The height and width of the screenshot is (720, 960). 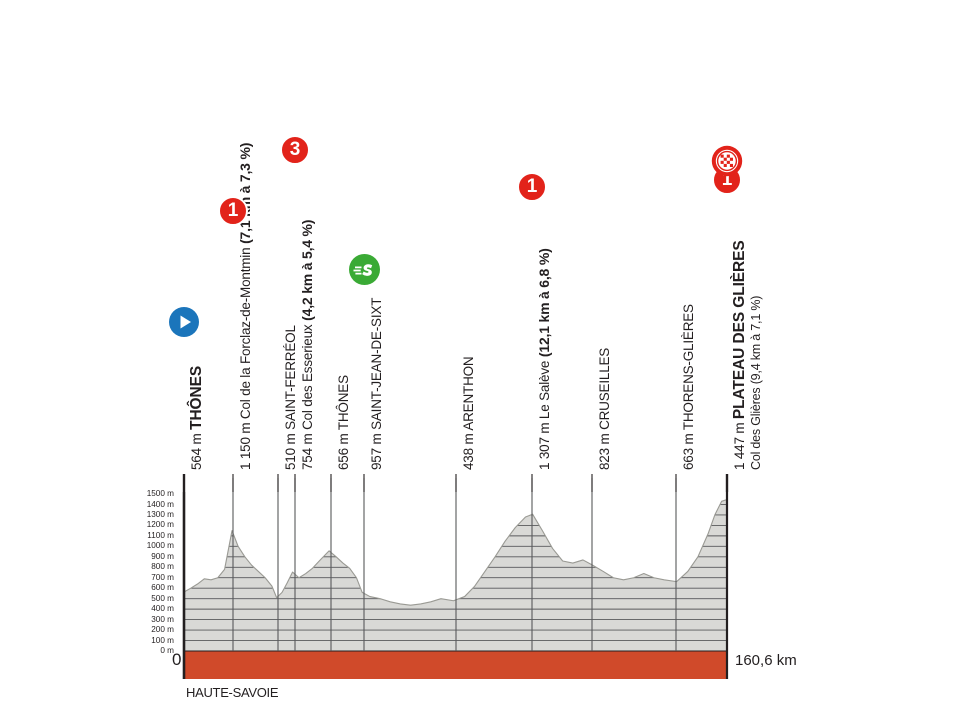 I want to click on profile-area-fill, so click(x=455, y=575).